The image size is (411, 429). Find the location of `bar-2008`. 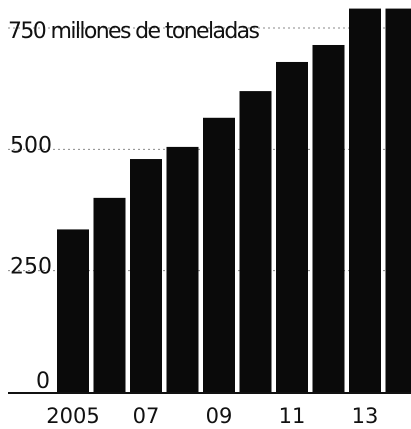

bar-2008 is located at coordinates (182, 269).